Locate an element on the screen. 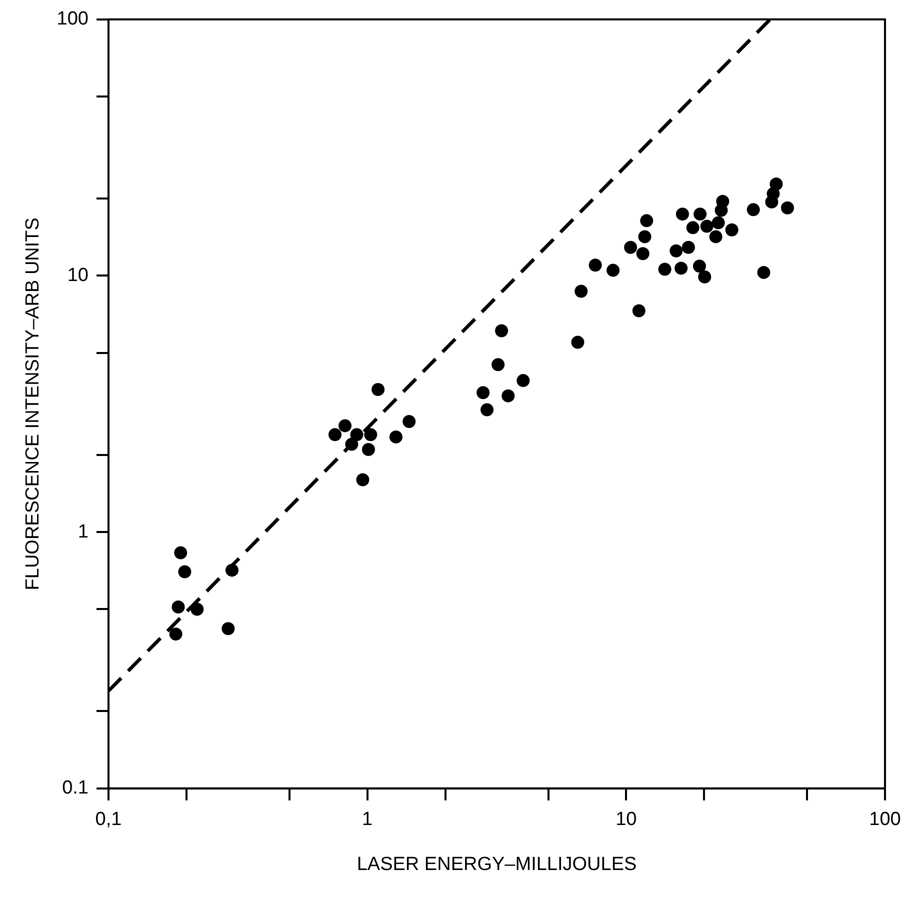  x-tick-label: 100 is located at coordinates (885, 819).